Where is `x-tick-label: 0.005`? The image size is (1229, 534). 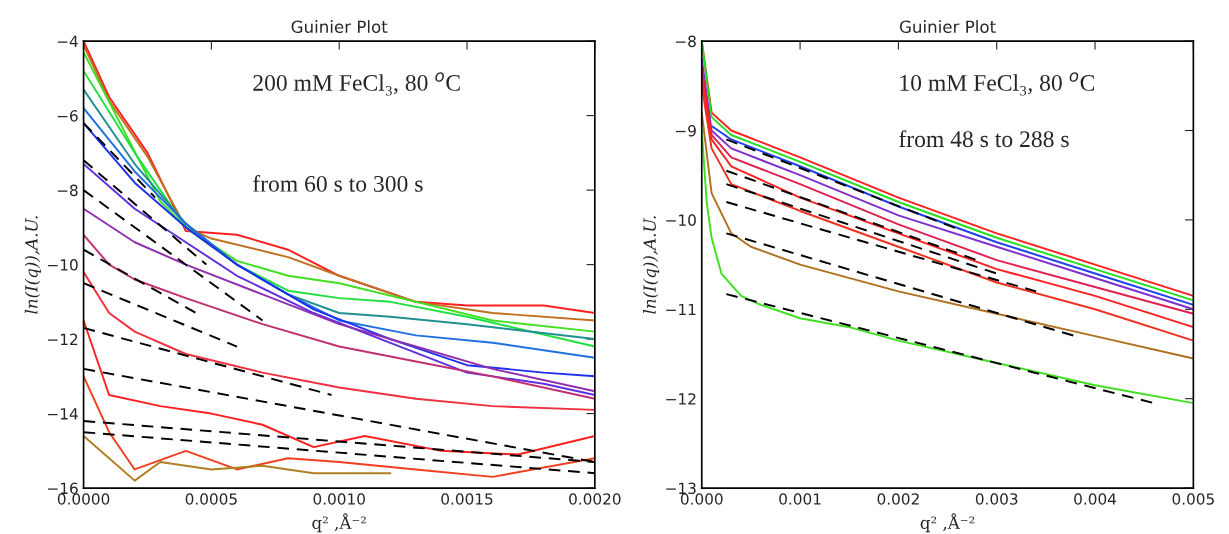 x-tick-label: 0.005 is located at coordinates (1193, 499).